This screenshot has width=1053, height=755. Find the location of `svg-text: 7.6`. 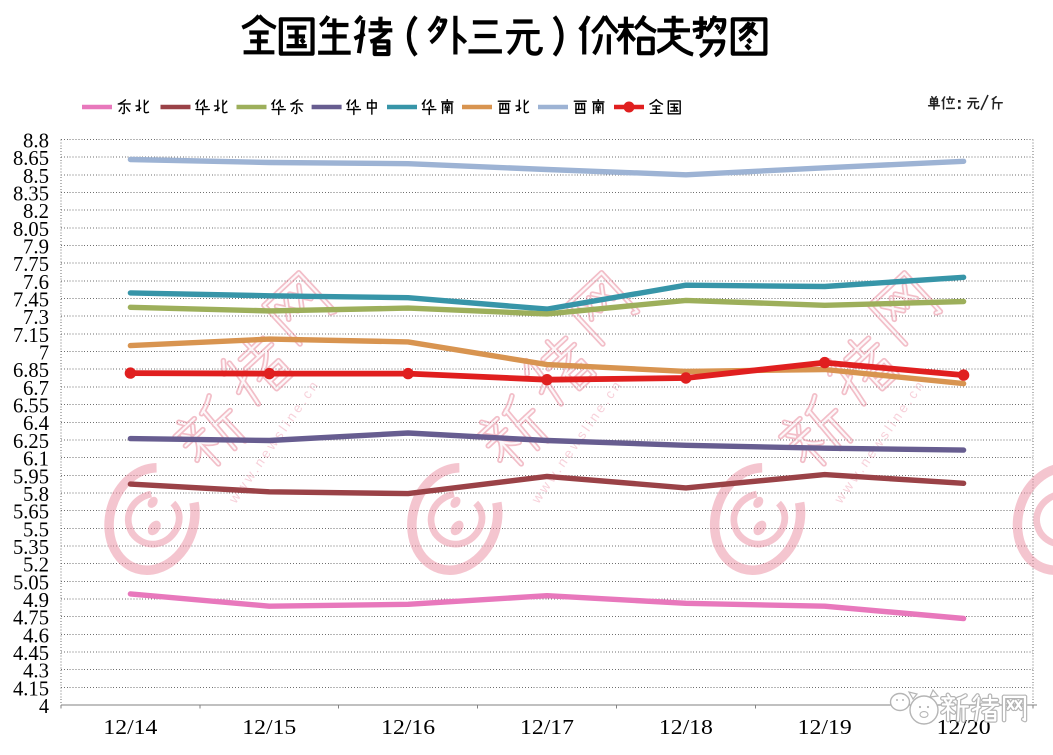

svg-text: 7.6 is located at coordinates (36, 282).